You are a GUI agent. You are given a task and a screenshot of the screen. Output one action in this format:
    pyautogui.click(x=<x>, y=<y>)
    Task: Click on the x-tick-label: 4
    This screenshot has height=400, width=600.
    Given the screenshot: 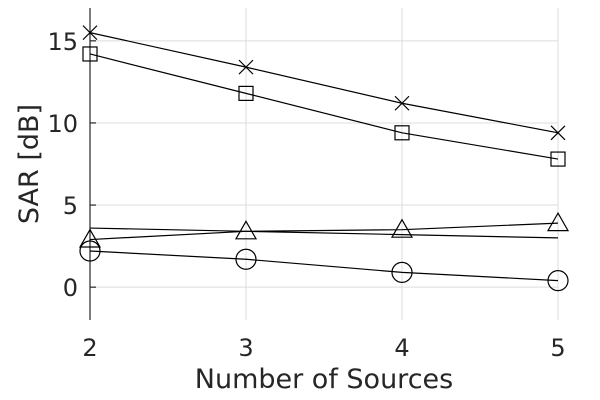 What is the action you would take?
    pyautogui.click(x=401, y=348)
    